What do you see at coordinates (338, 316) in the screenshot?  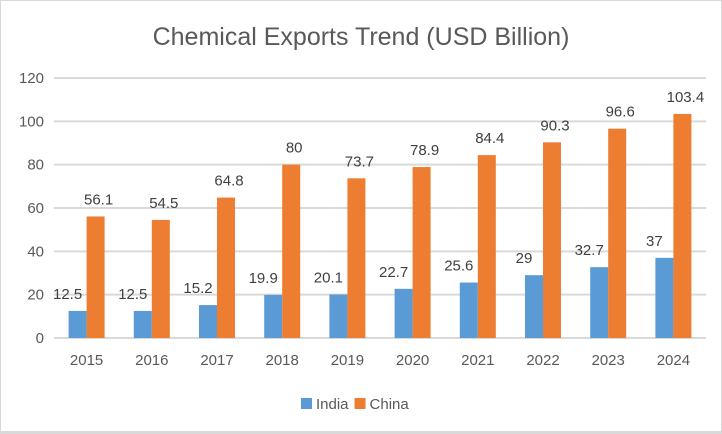 I see `bar-india-2019` at bounding box center [338, 316].